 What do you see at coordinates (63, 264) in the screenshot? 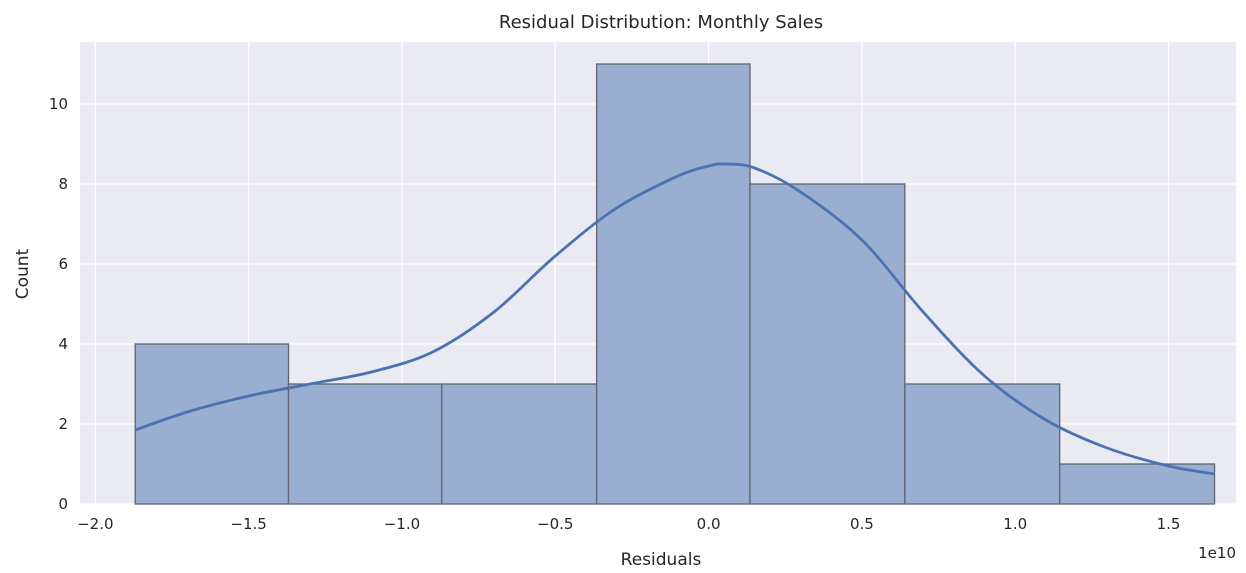
I see `y-tick-label: 6` at bounding box center [63, 264].